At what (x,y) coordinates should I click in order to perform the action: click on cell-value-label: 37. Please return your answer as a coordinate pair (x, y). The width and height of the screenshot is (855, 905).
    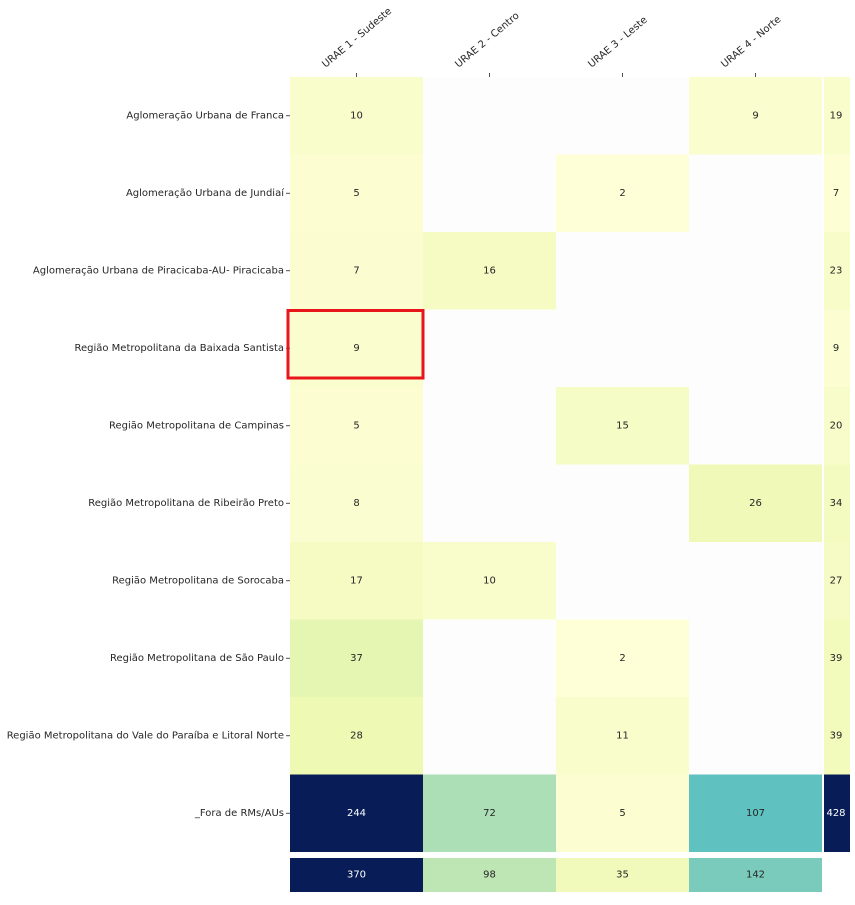
    Looking at the image, I should click on (356, 658).